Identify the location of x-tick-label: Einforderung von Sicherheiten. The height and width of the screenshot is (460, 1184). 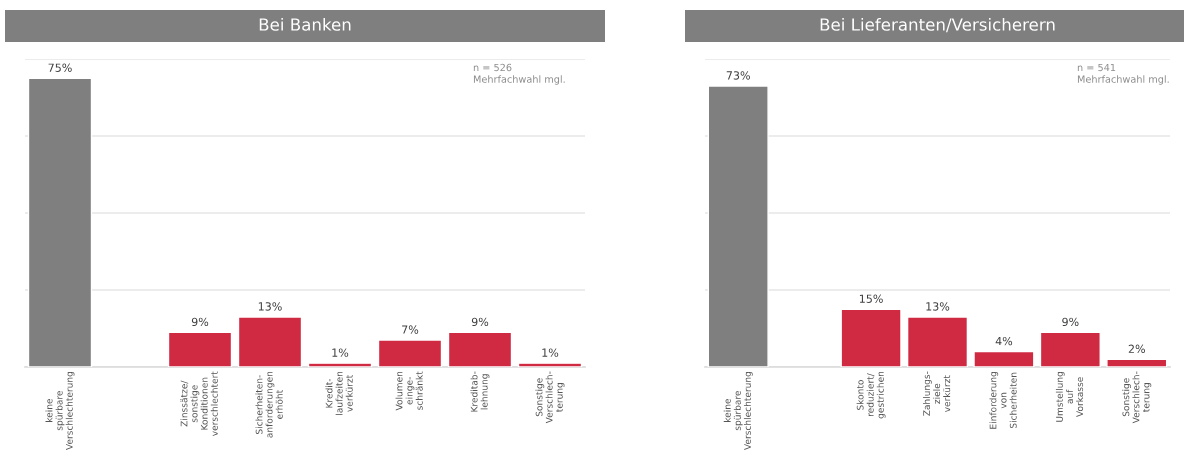
(1003, 400).